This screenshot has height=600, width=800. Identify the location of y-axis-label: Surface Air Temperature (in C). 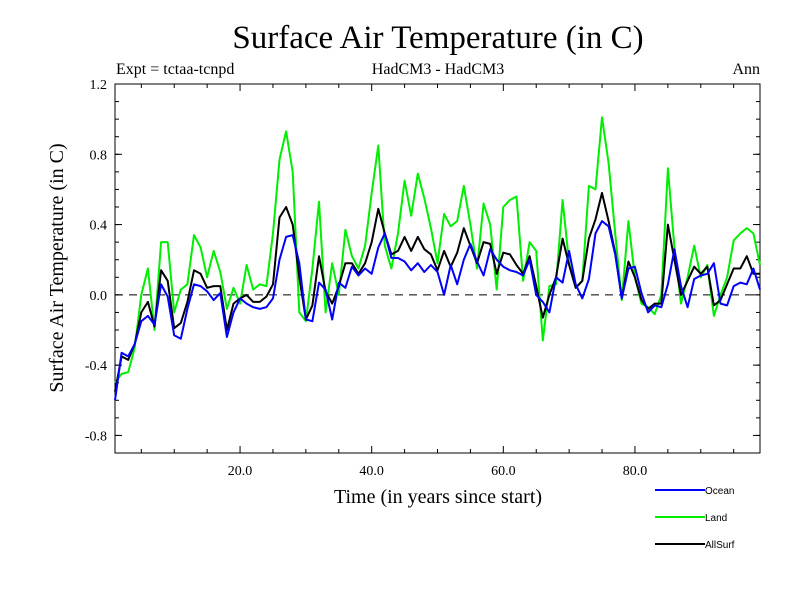
(57, 267).